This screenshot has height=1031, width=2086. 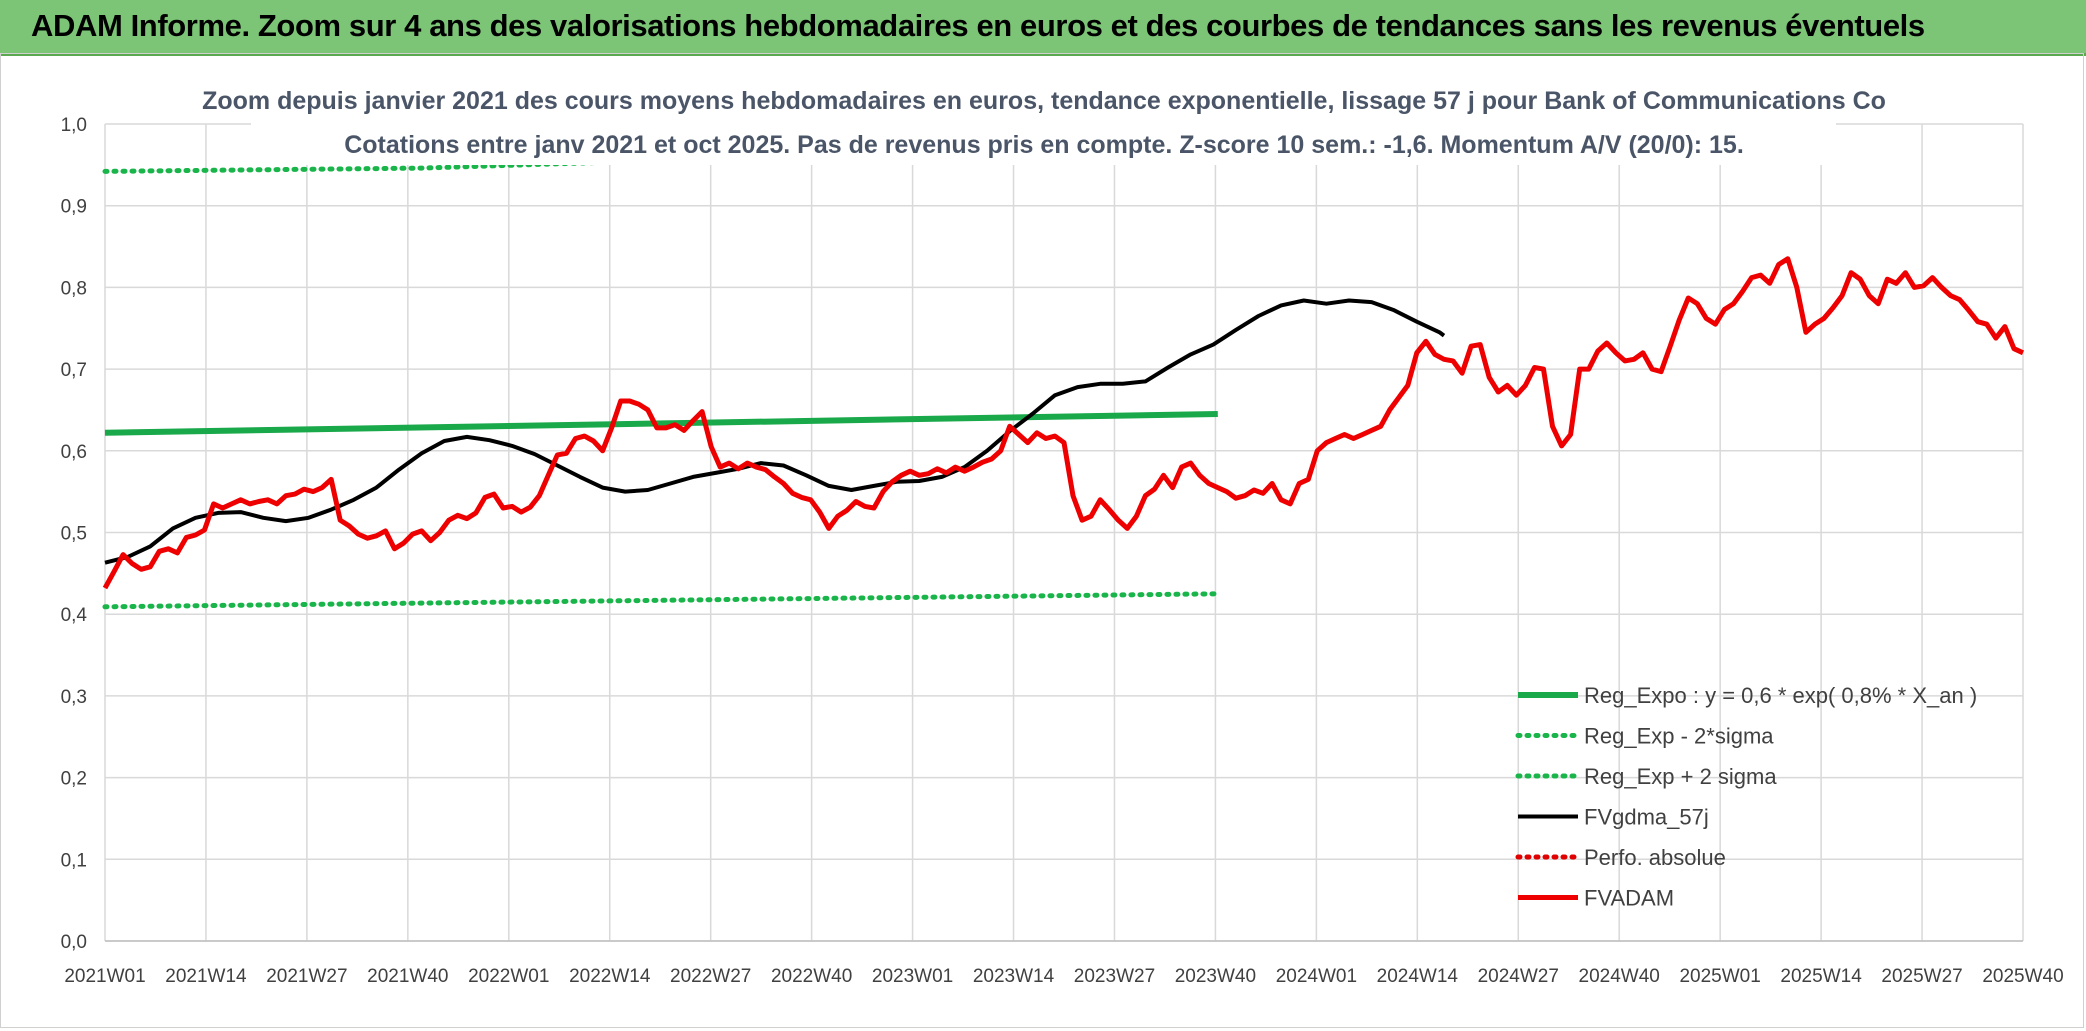 I want to click on legend-label: Reg_Exp + 2 sigma, so click(x=1680, y=776).